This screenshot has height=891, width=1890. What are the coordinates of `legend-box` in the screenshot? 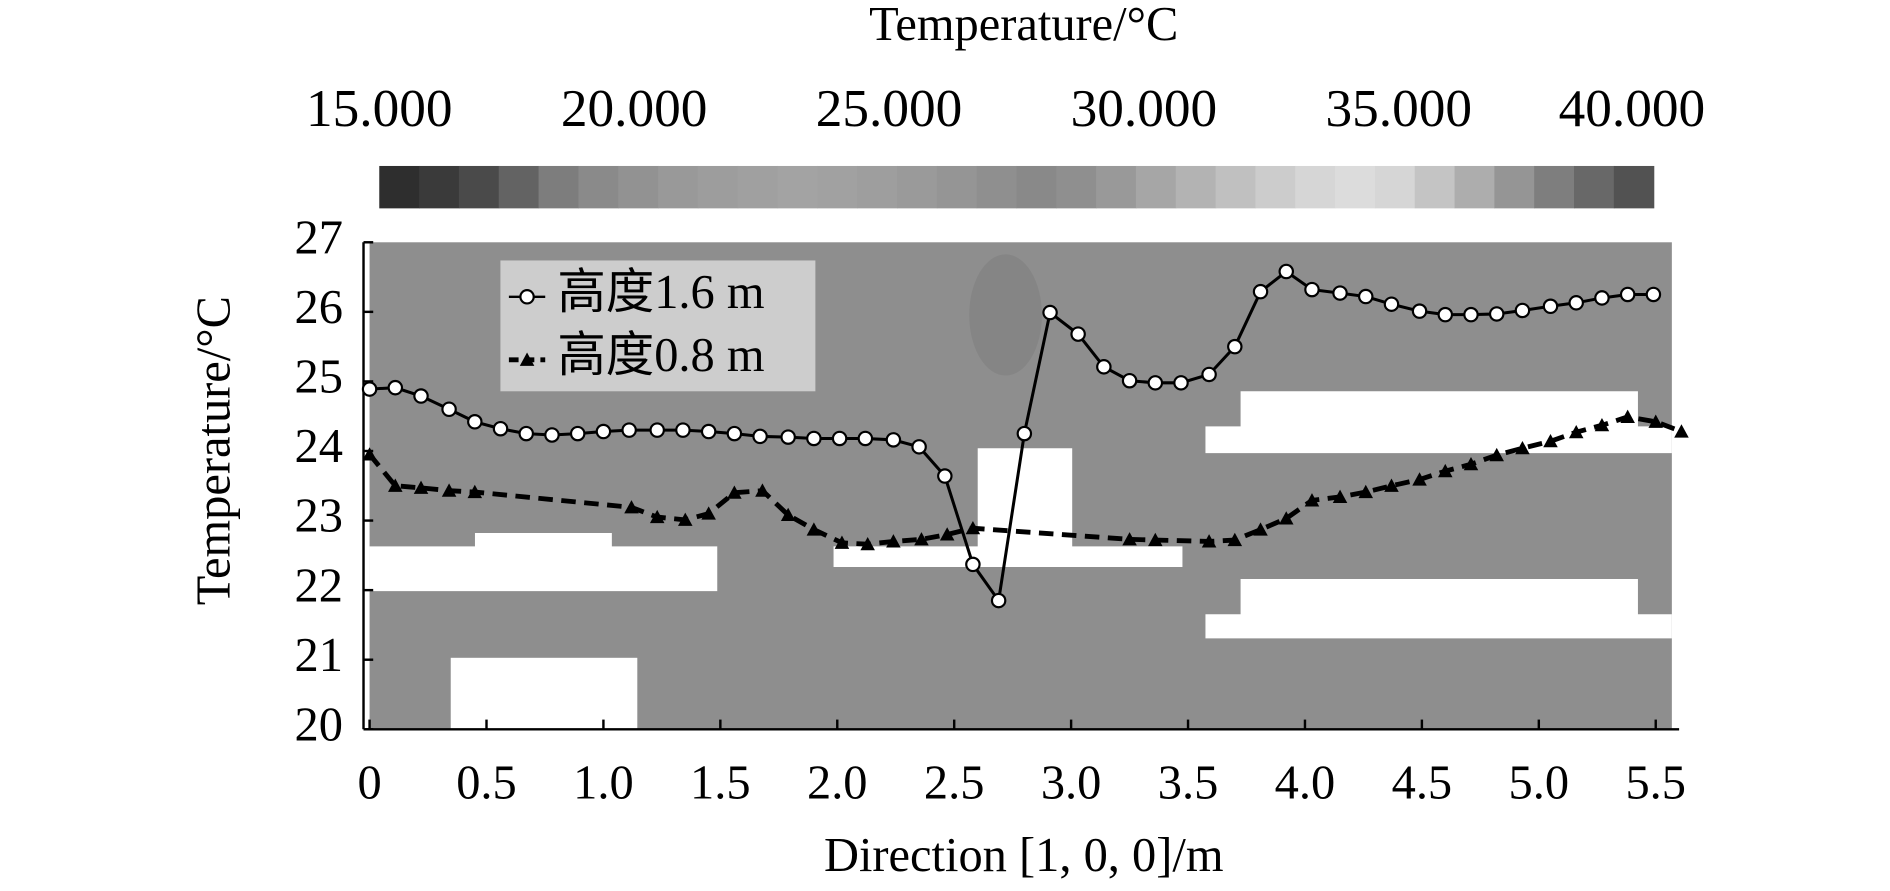 It's located at (658, 326).